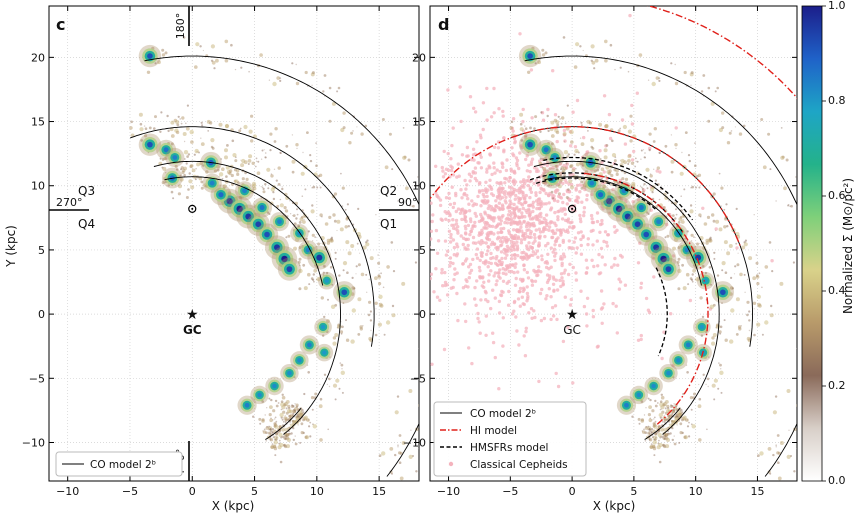 The height and width of the screenshot is (520, 864). I want to click on x-tick-label: 5, so click(633, 491).